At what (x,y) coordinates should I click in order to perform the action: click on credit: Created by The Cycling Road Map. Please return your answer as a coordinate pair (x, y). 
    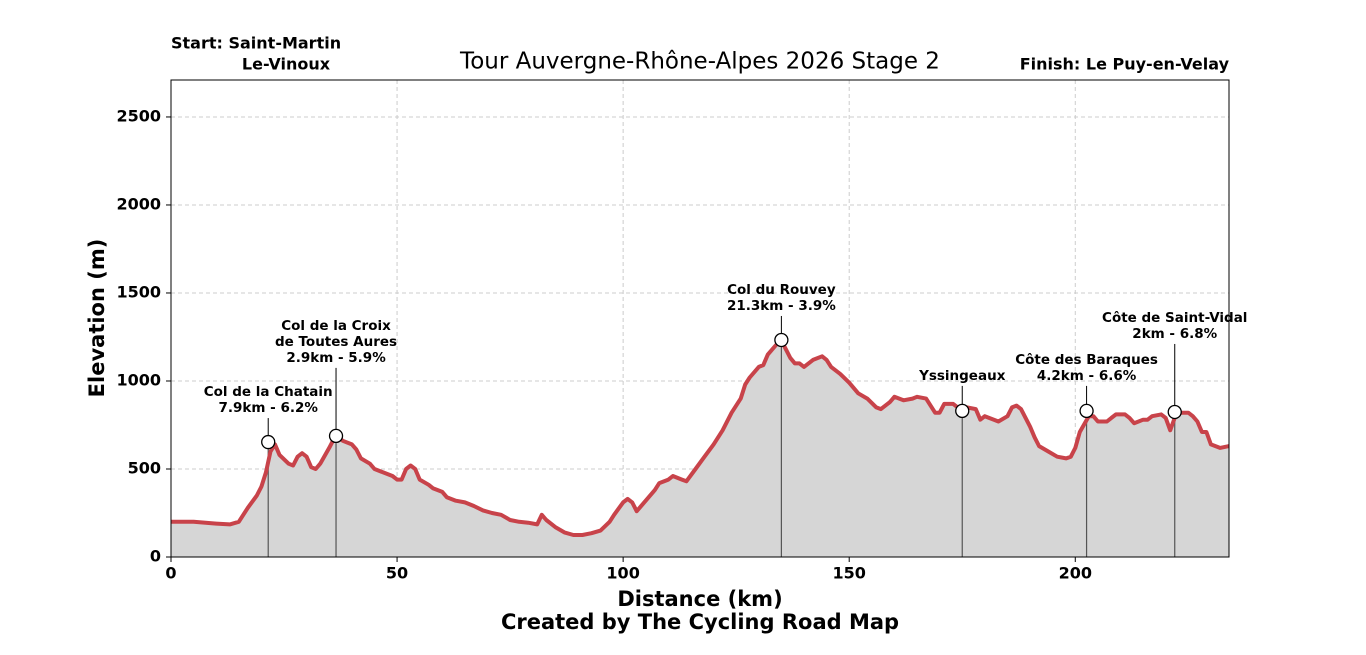
    Looking at the image, I should click on (700, 622).